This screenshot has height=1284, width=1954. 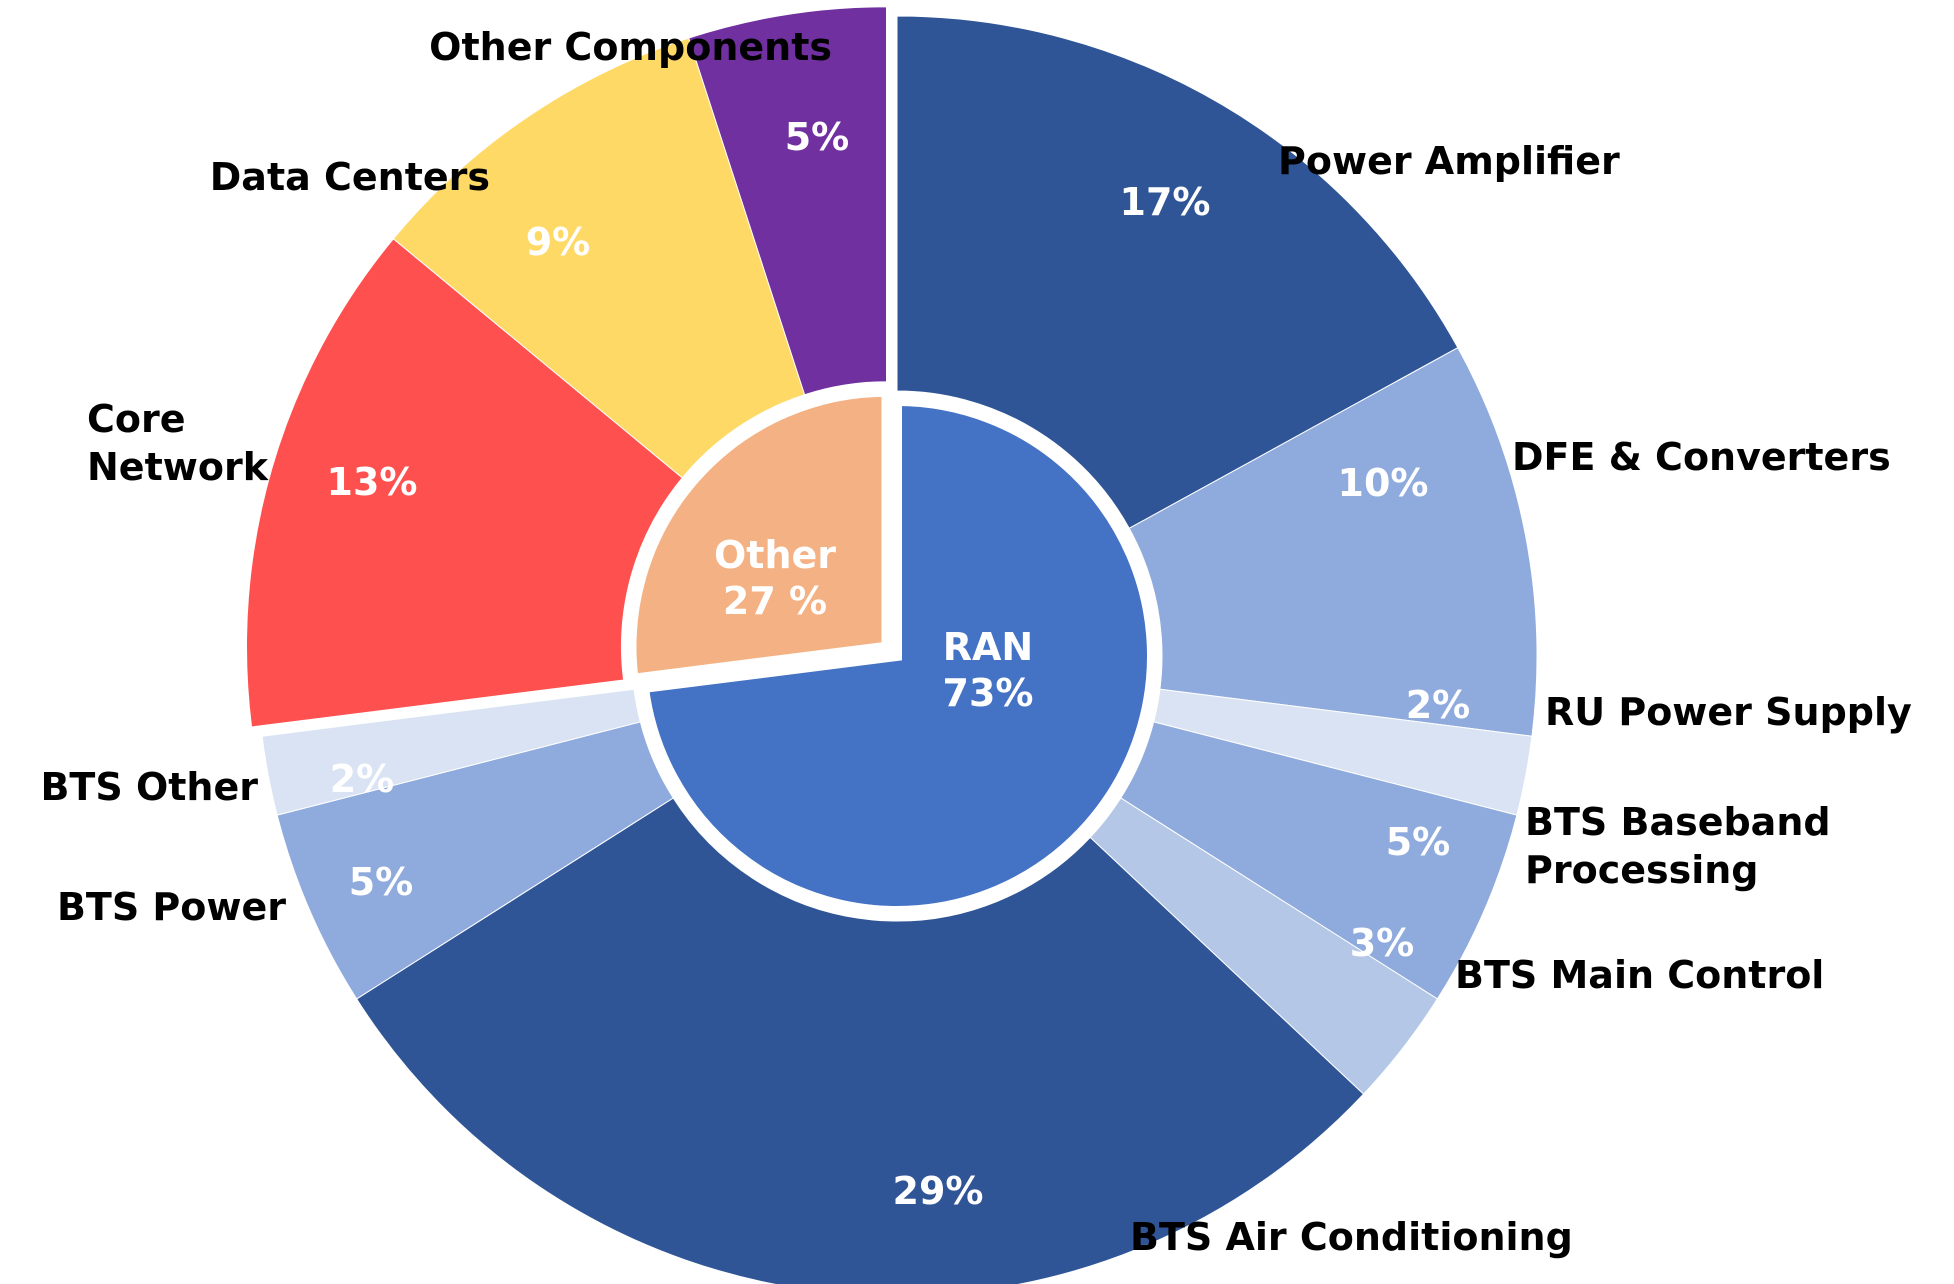 I want to click on outer-category-label-line: BTS Power, so click(x=171, y=907).